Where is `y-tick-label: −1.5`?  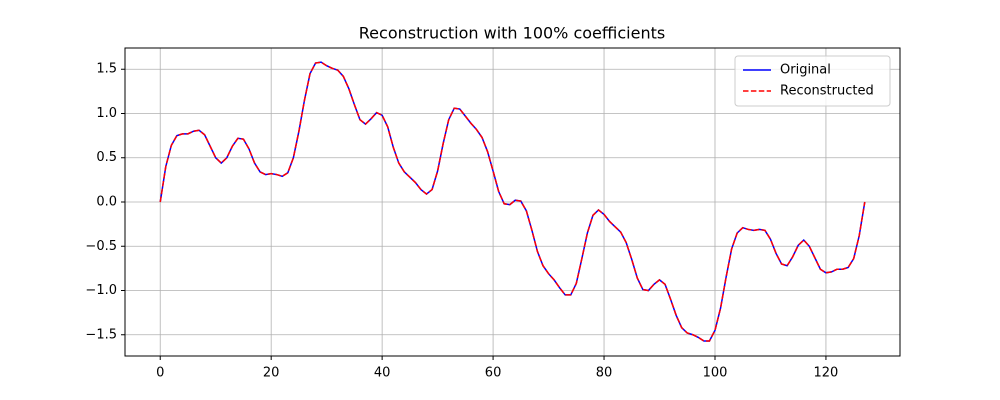
y-tick-label: −1.5 is located at coordinates (101, 334).